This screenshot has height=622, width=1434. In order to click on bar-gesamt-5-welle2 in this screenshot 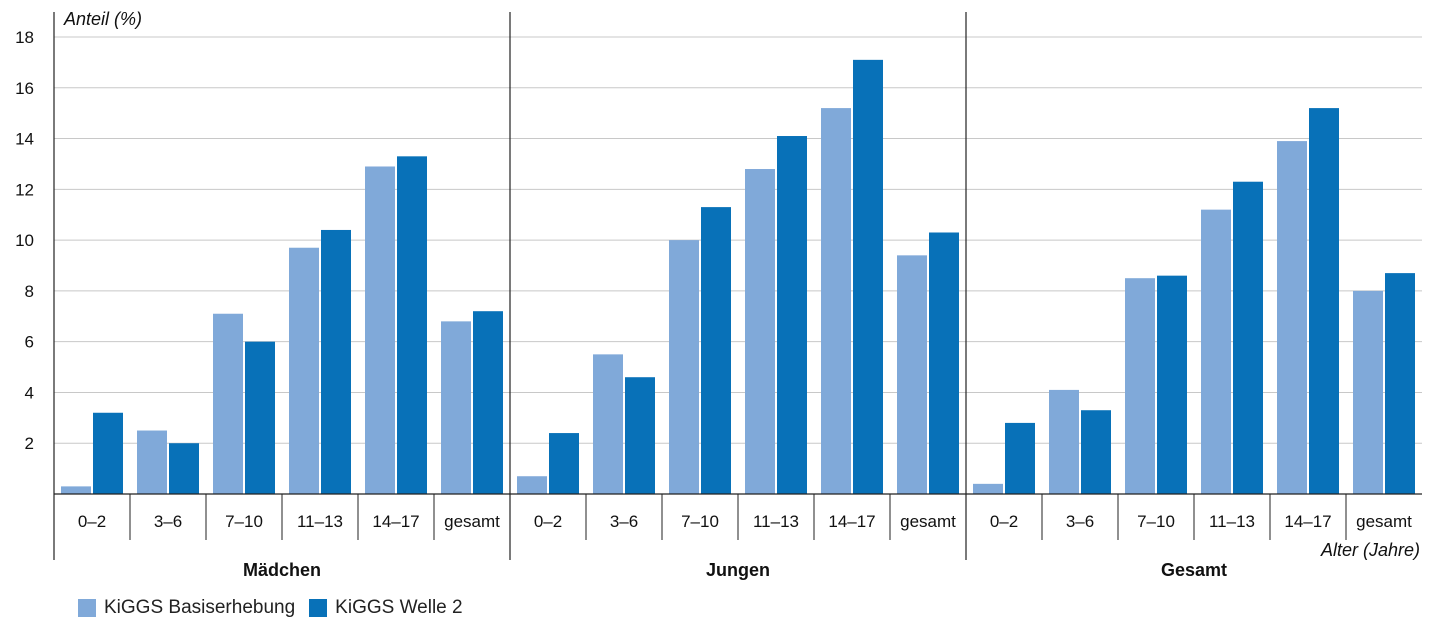, I will do `click(1400, 383)`.